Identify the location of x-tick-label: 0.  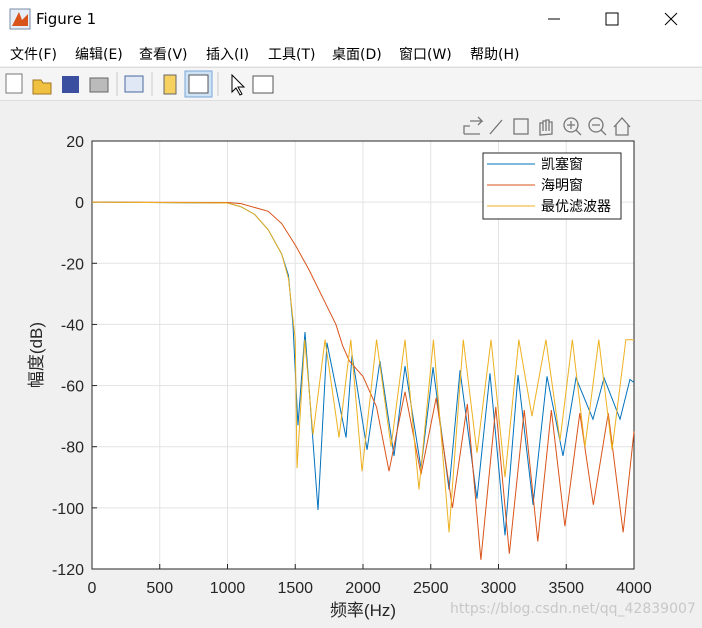
(92, 588).